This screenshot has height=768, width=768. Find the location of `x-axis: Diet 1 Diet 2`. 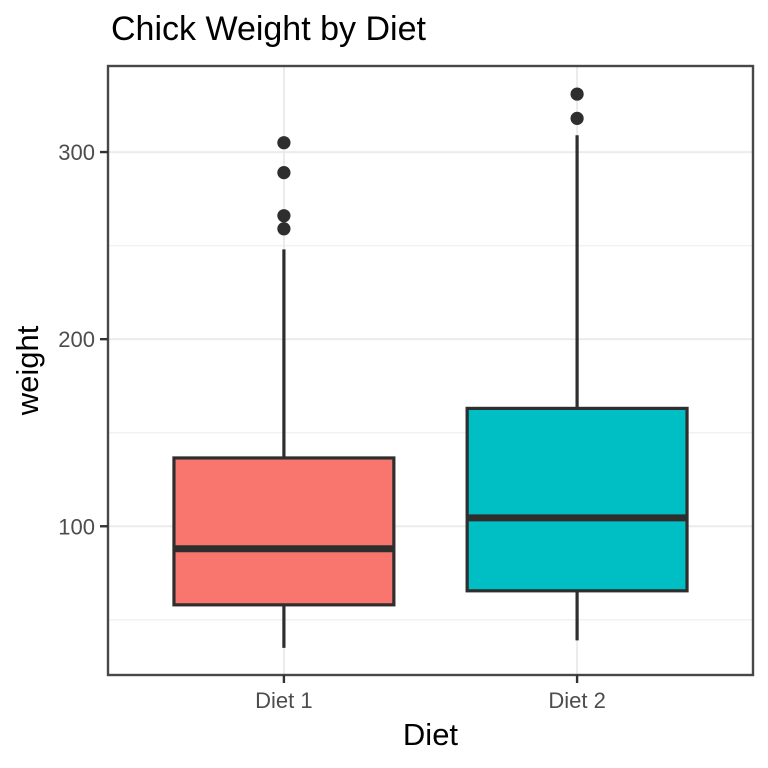

x-axis: Diet 1 Diet 2 is located at coordinates (430, 694).